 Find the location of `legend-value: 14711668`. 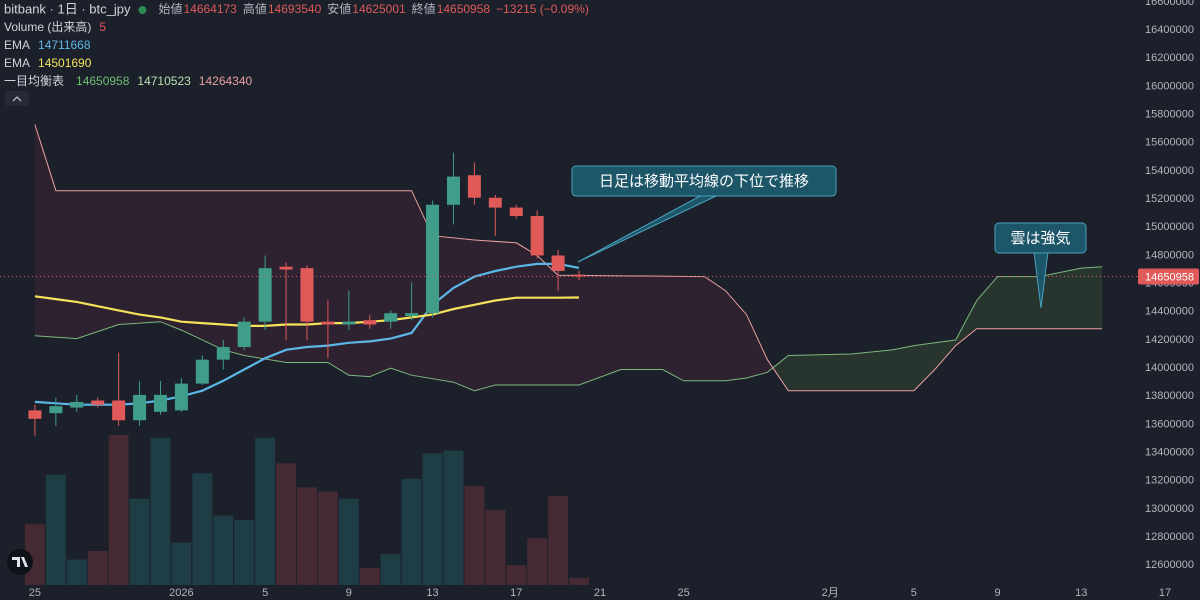

legend-value: 14711668 is located at coordinates (64, 45).